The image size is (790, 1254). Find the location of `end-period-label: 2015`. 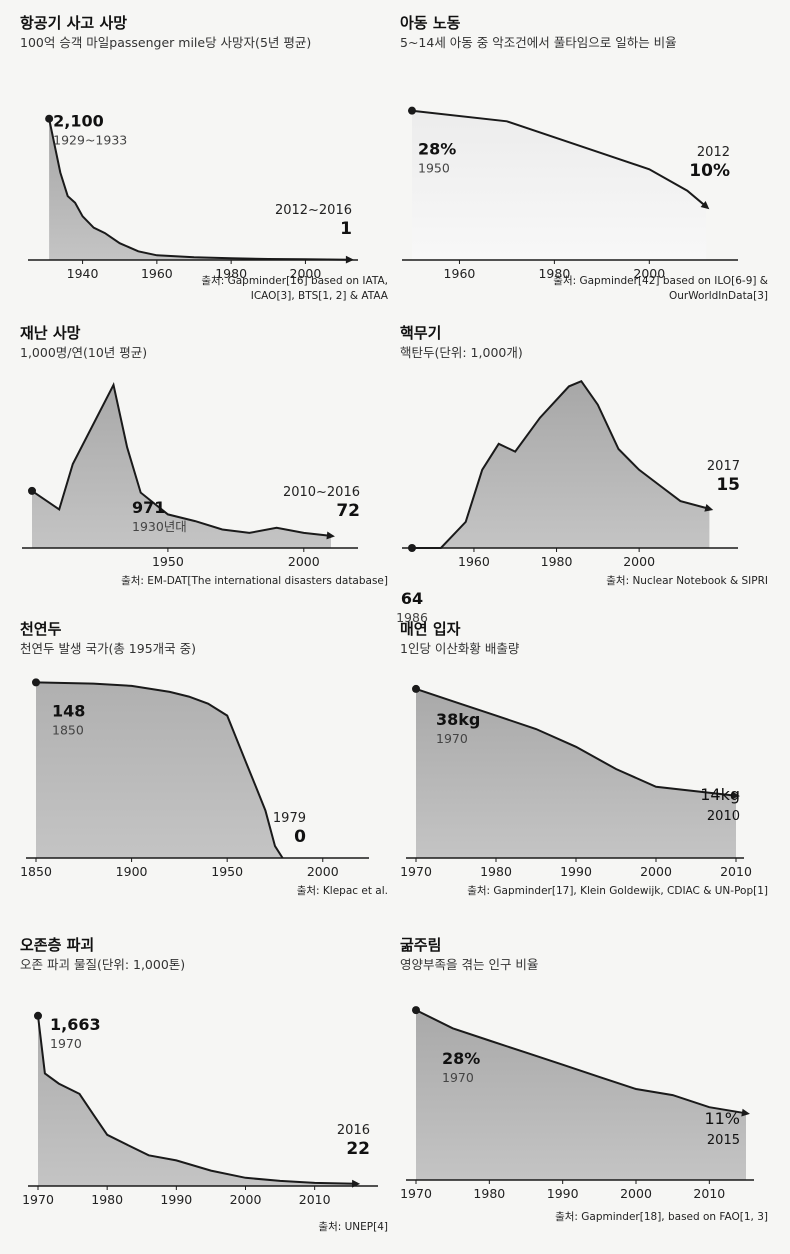

end-period-label: 2015 is located at coordinates (723, 1140).